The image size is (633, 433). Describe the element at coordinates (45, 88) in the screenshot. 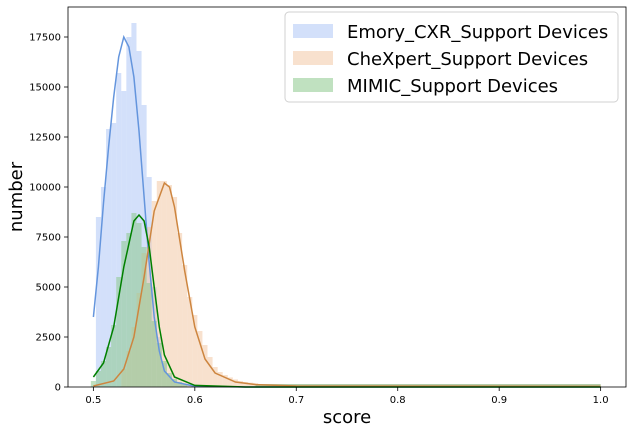

I see `y-tick-label: 15000` at that location.